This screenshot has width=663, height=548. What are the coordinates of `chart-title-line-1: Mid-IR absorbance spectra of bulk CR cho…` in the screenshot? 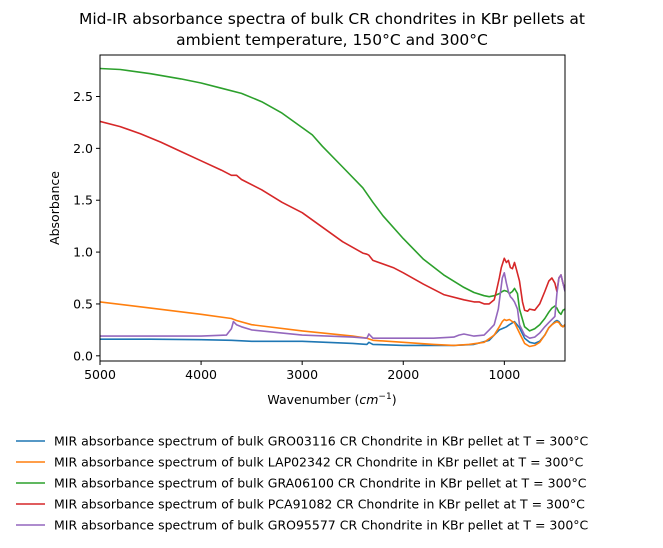 It's located at (332, 19).